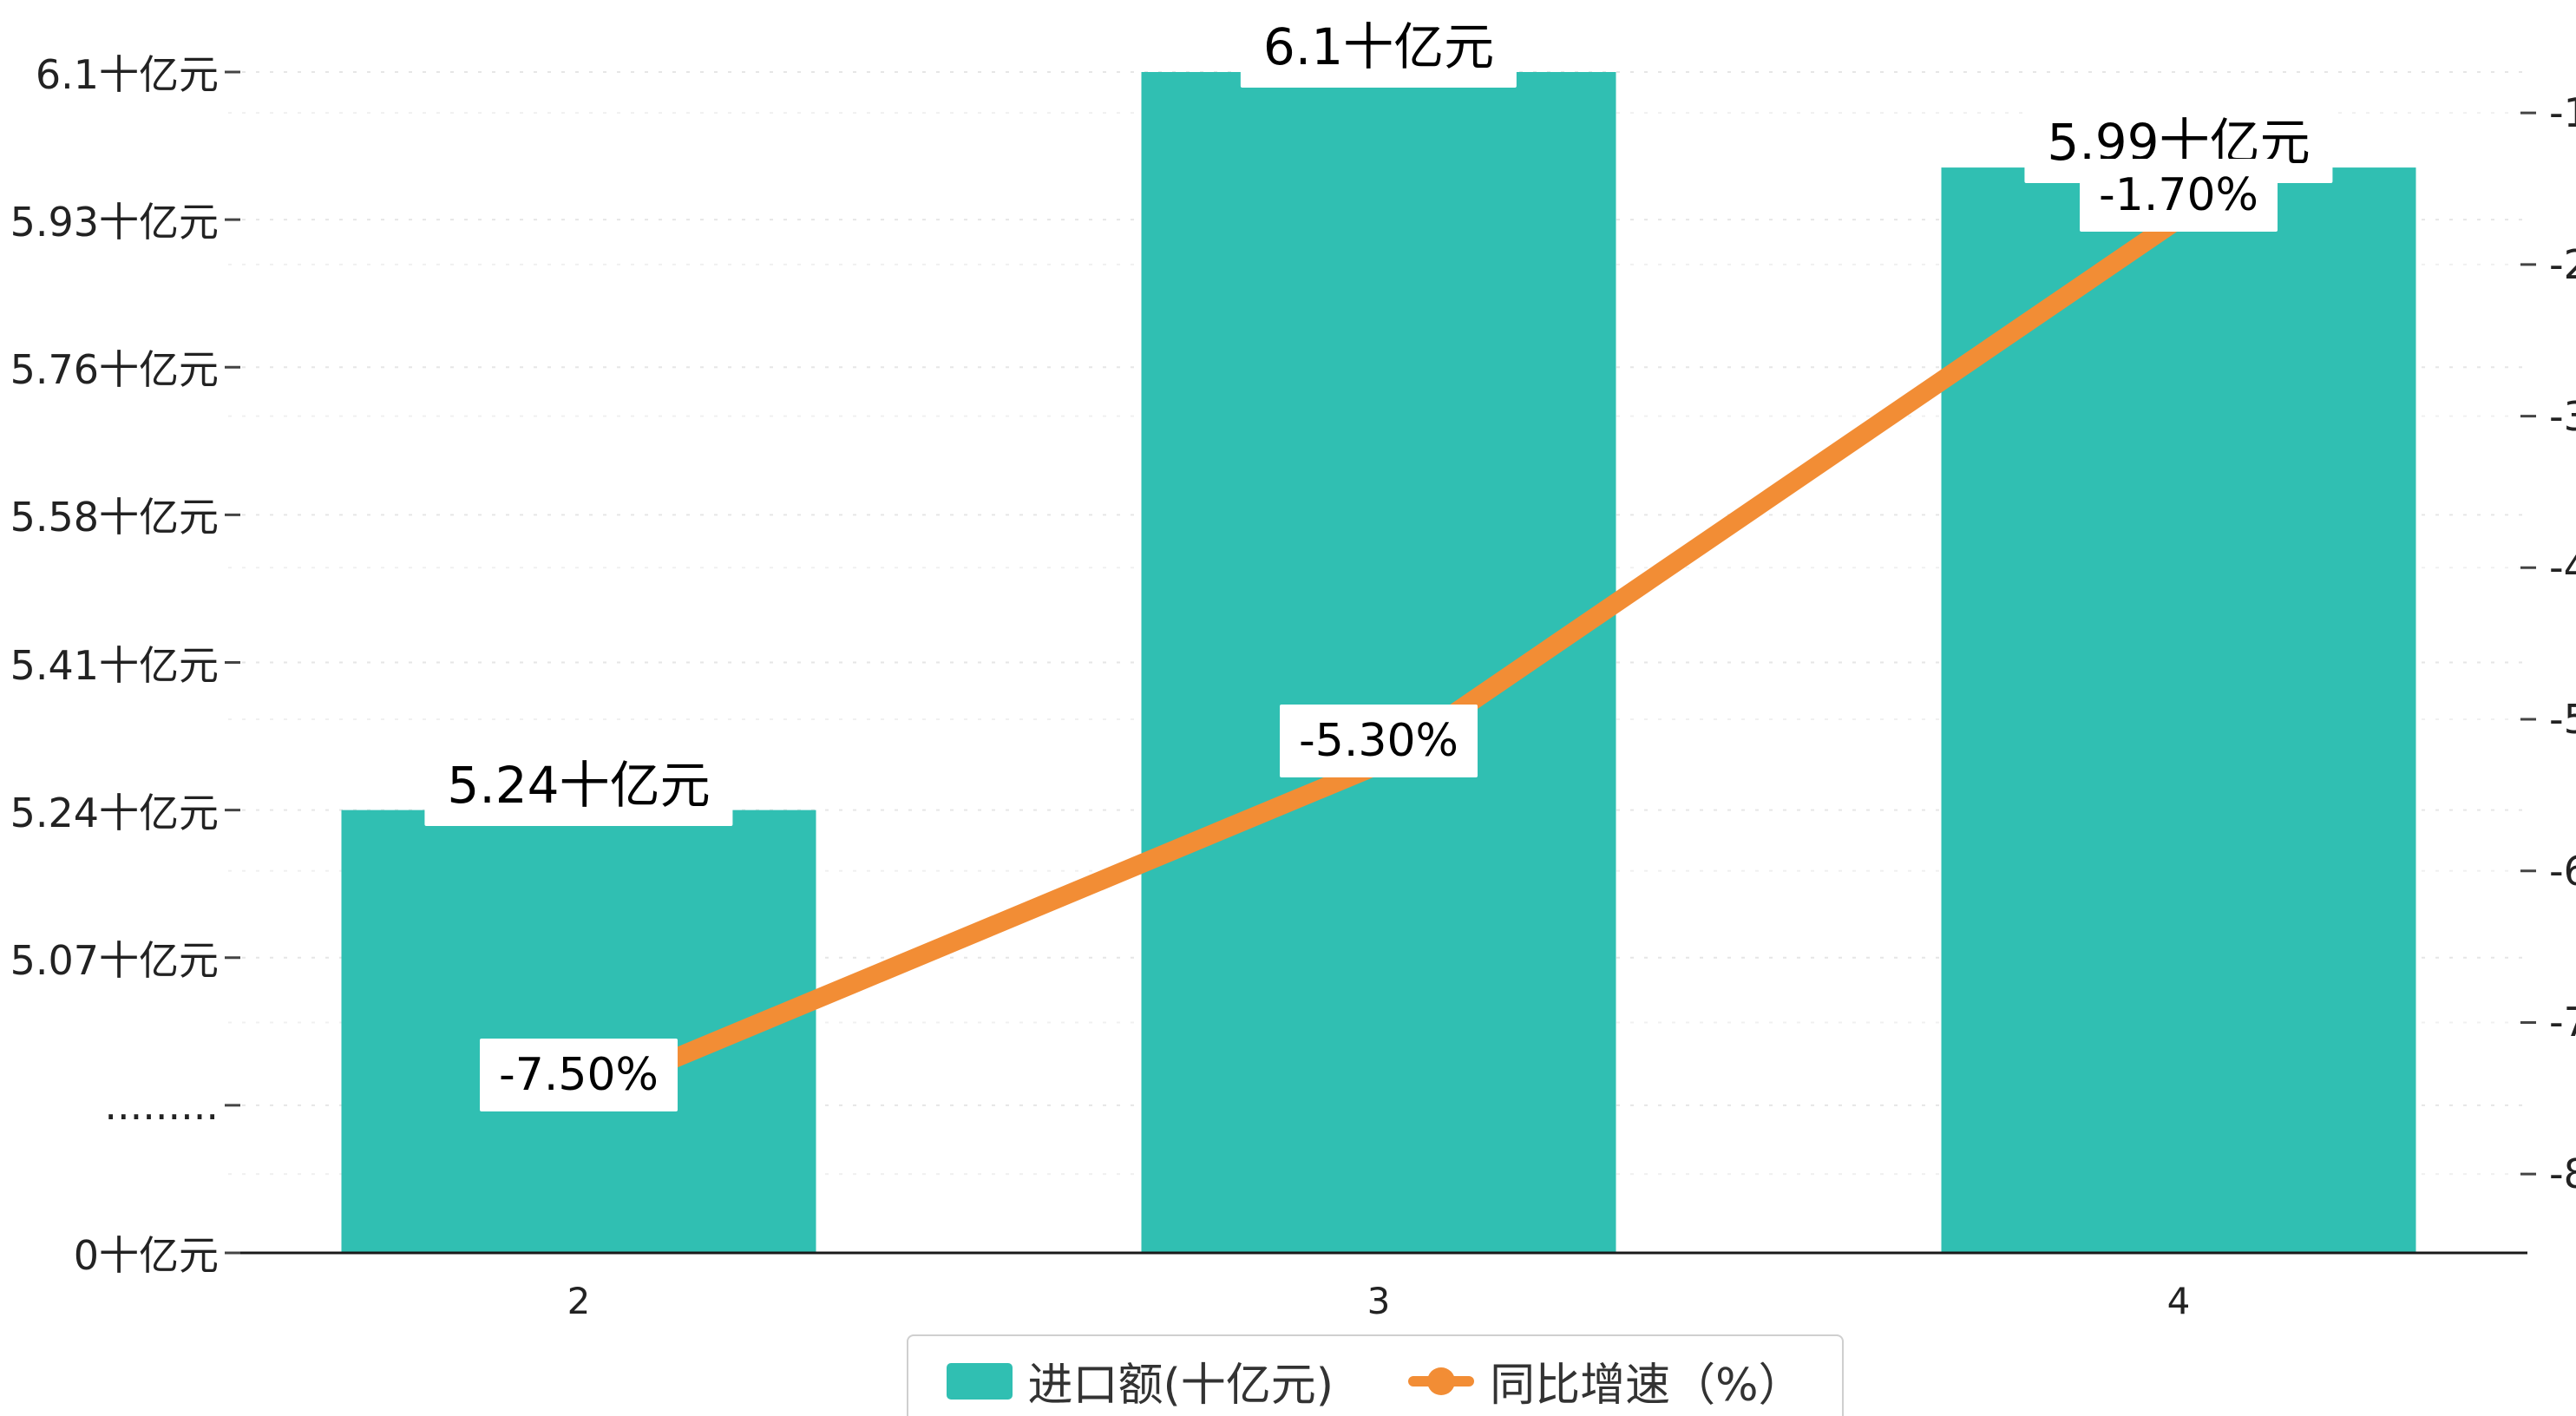 Image resolution: width=2576 pixels, height=1416 pixels. I want to click on line-series-dot-icon, so click(1441, 1381).